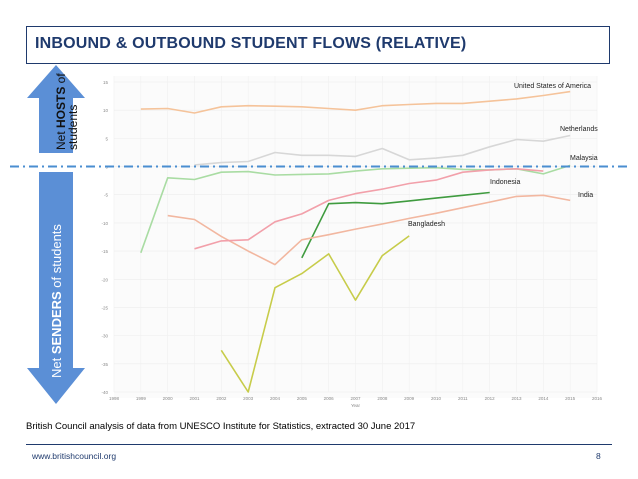 This screenshot has width=638, height=479. I want to click on footer-divider, so click(319, 444).